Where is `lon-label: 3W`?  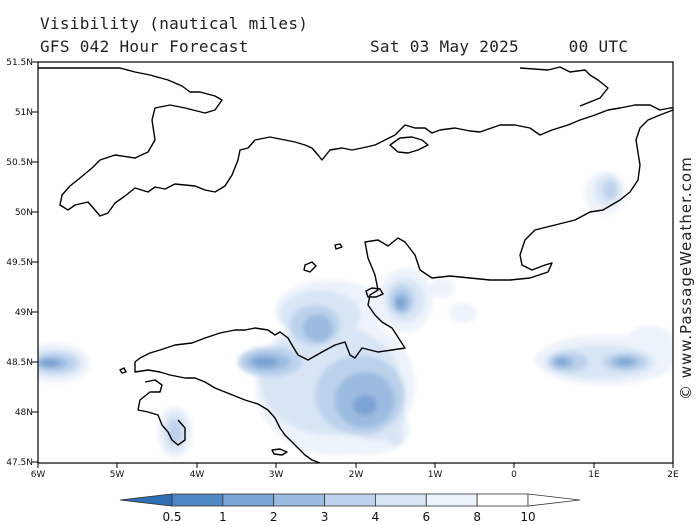
lon-label: 3W is located at coordinates (276, 475).